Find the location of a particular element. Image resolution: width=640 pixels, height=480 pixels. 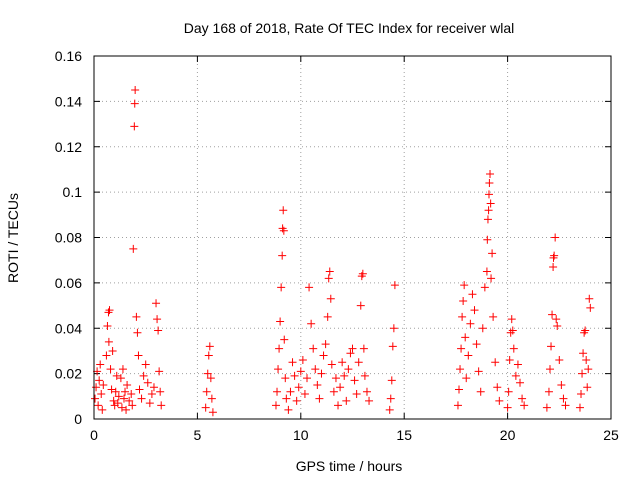

y-tick-label: 0.1 is located at coordinates (73, 192).